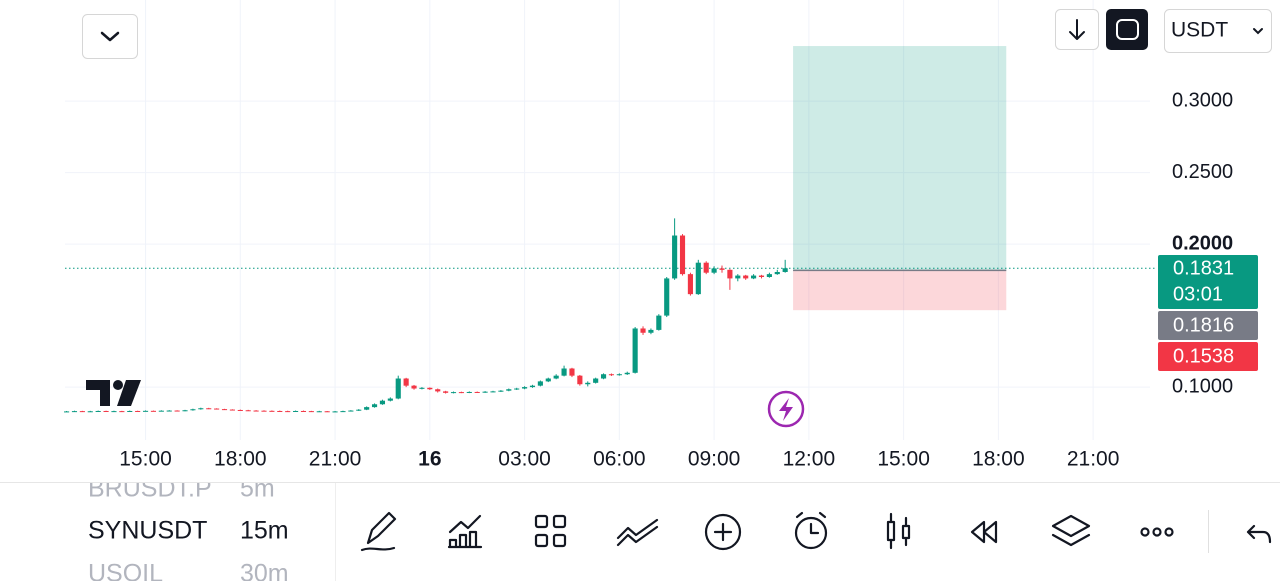  Describe the element at coordinates (550, 531) in the screenshot. I see `layout-tool` at that location.